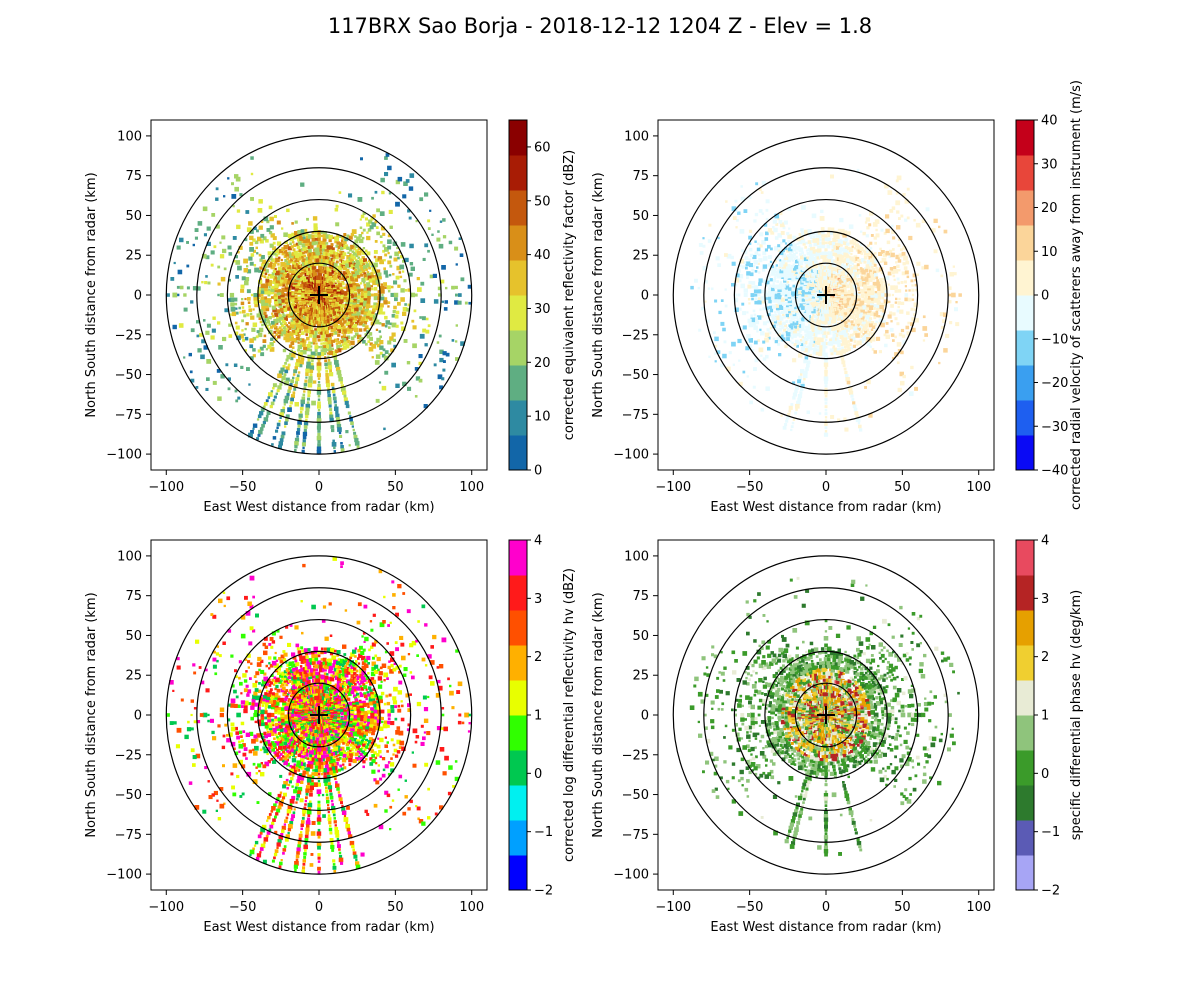  I want to click on colorbar-frame, so click(518, 295).